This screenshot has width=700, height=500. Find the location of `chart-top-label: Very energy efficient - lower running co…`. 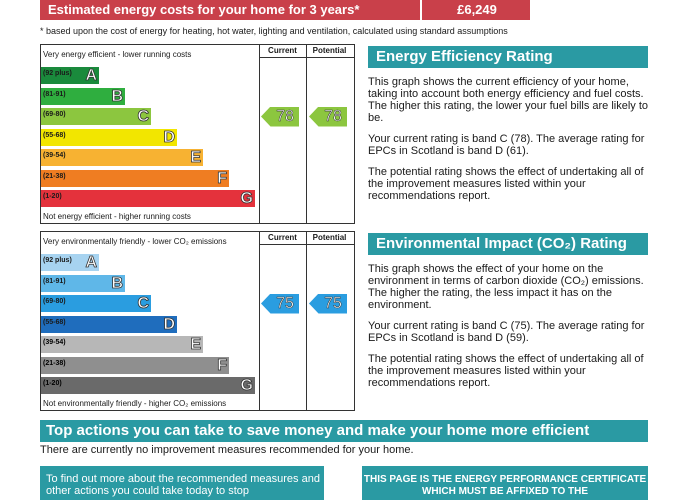

chart-top-label: Very energy efficient - lower running co… is located at coordinates (117, 54).